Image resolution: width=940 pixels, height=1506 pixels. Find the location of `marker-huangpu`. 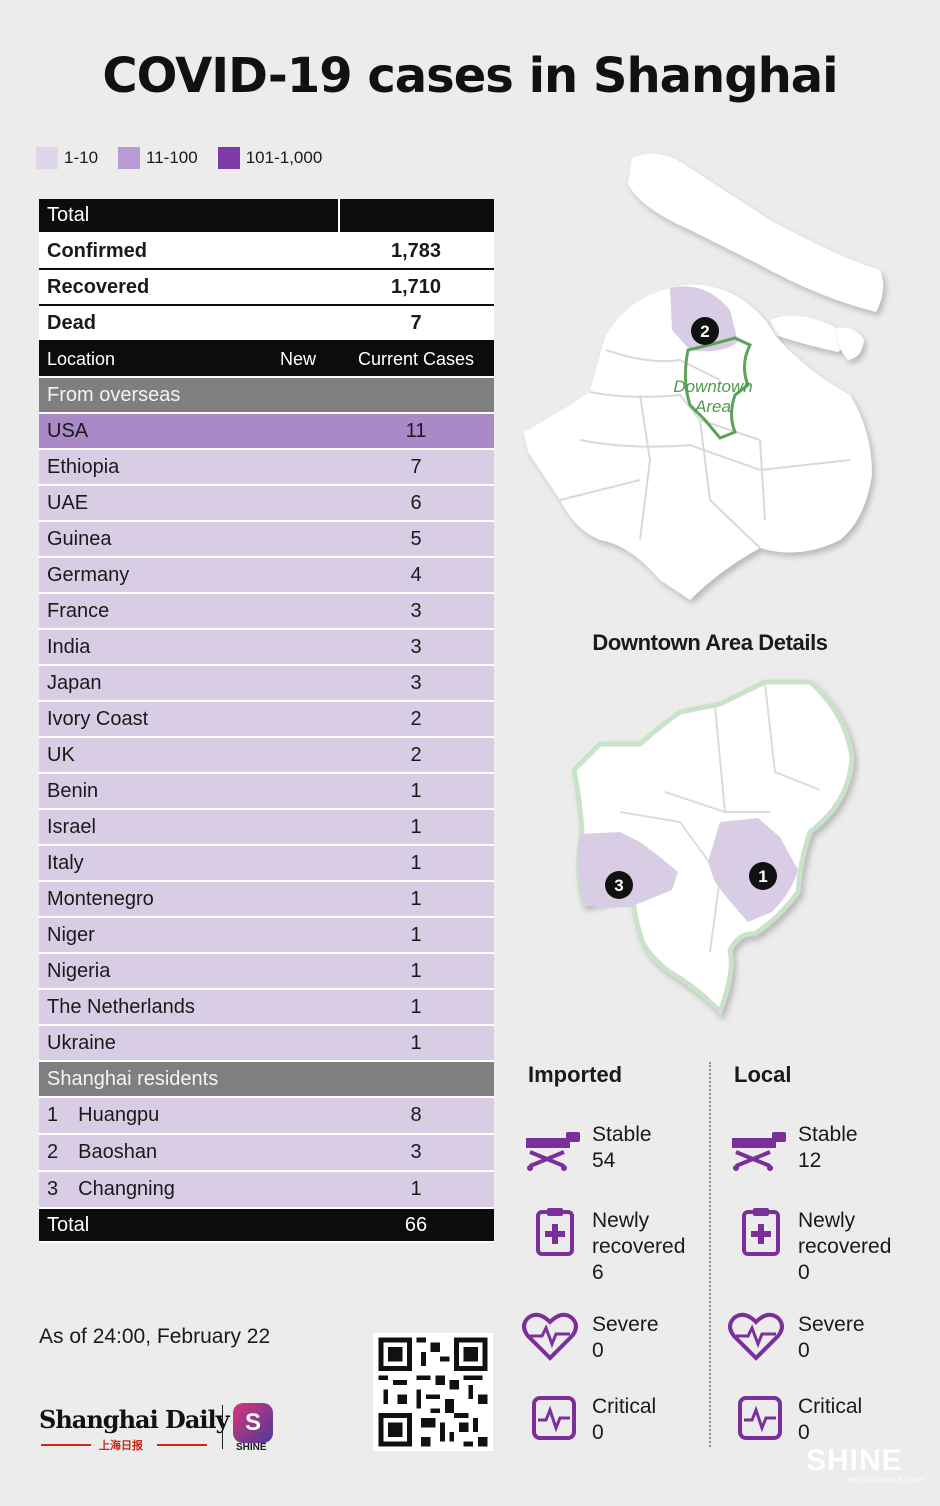

marker-huangpu is located at coordinates (763, 876).